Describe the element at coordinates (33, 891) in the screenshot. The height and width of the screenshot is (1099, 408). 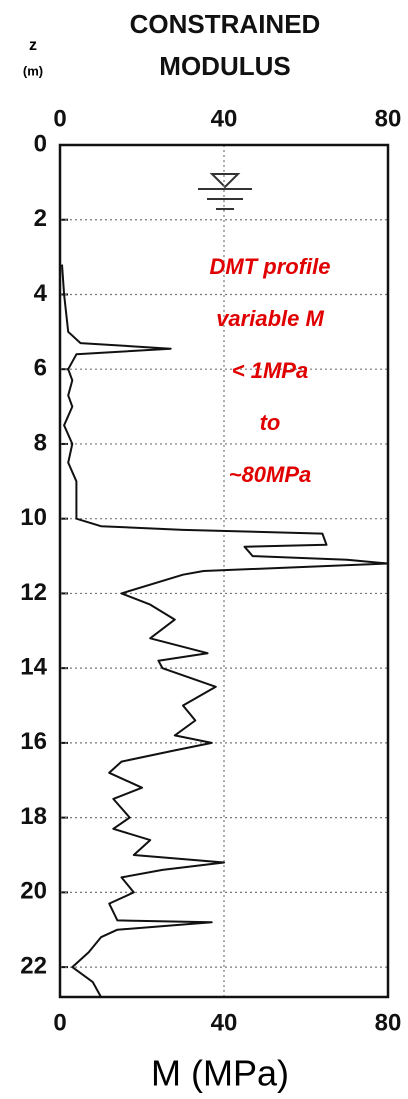
I see `y-tick-label: 20` at that location.